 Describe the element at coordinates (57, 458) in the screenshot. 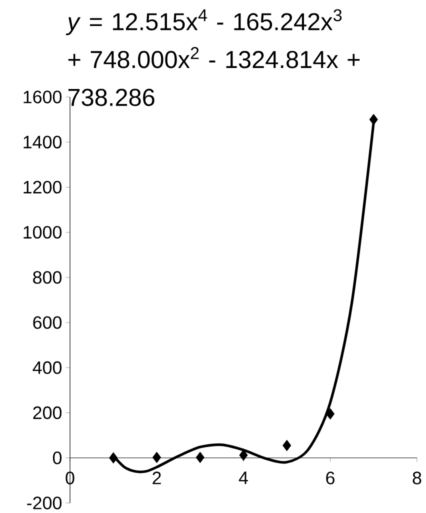

I see `y-tick-label: 0` at that location.